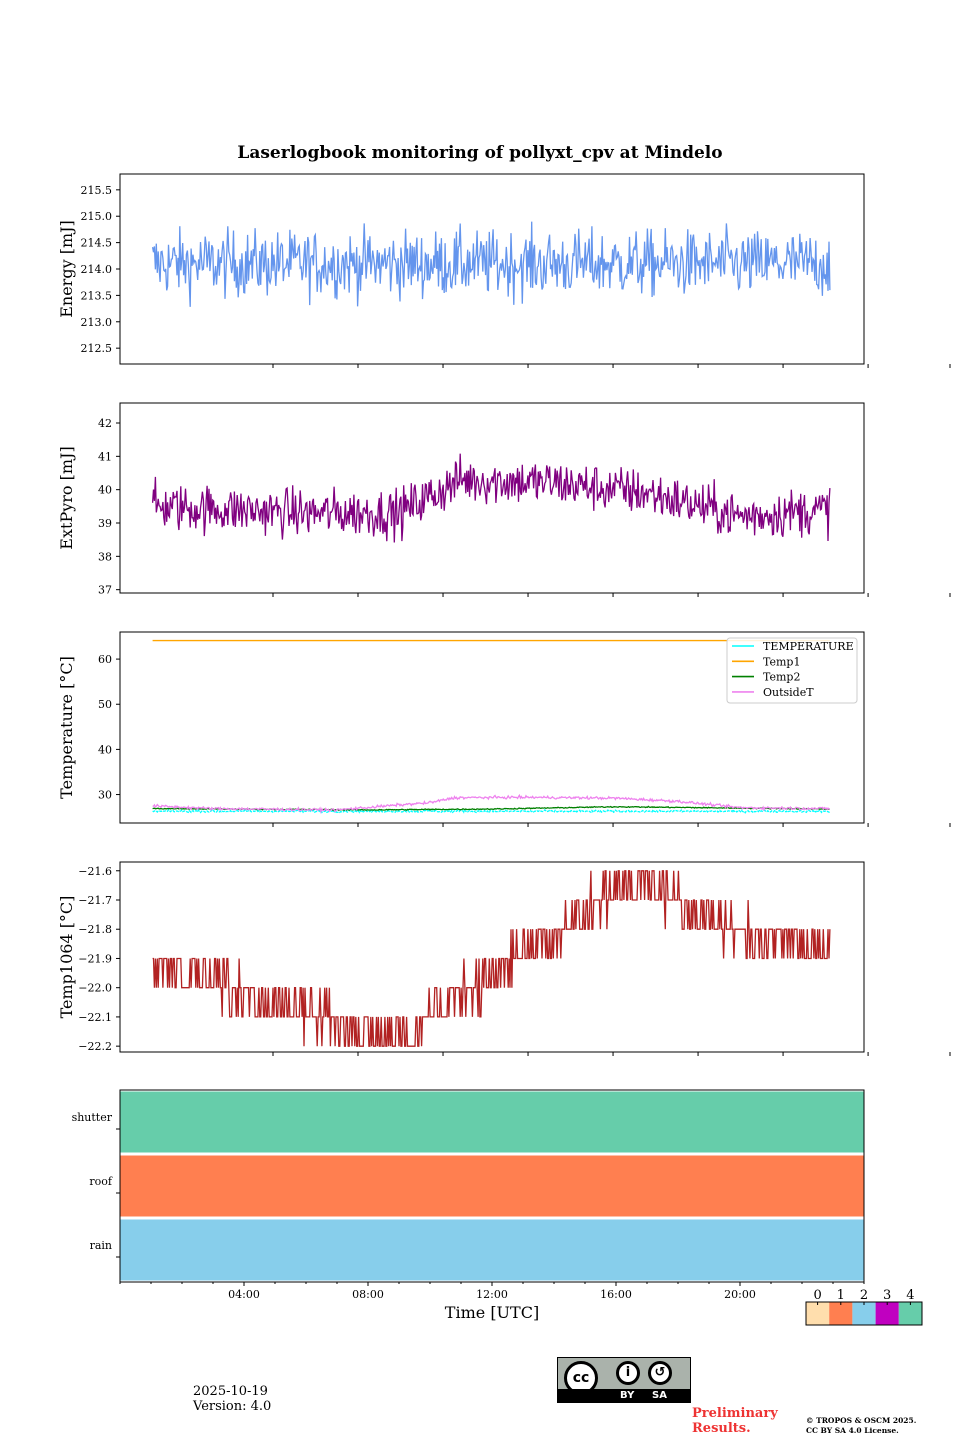 The width and height of the screenshot is (960, 1440). Describe the element at coordinates (368, 1294) in the screenshot. I see `x-tick-label: 08:00` at that location.